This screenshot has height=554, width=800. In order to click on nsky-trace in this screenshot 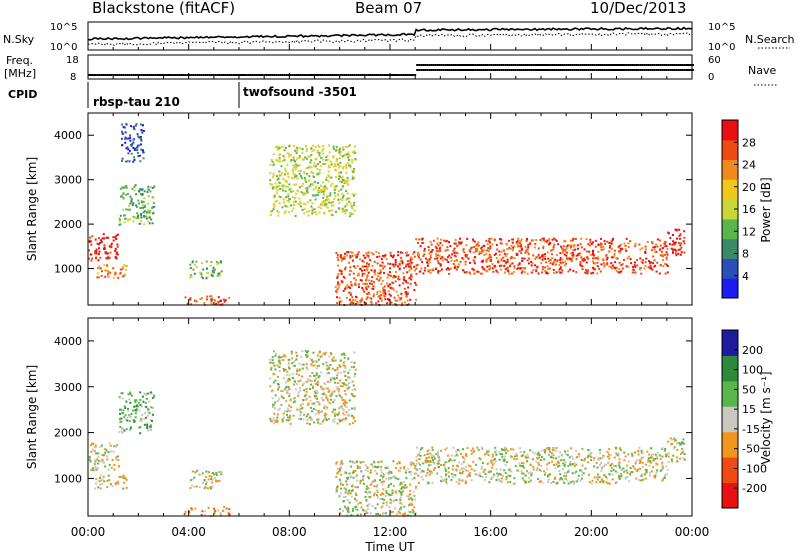, I will do `click(390, 33)`.